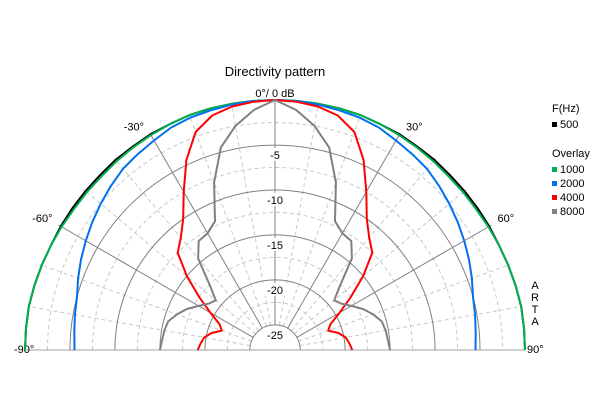 Image resolution: width=600 pixels, height=400 pixels. Describe the element at coordinates (535, 310) in the screenshot. I see `watermark-letter: T` at that location.